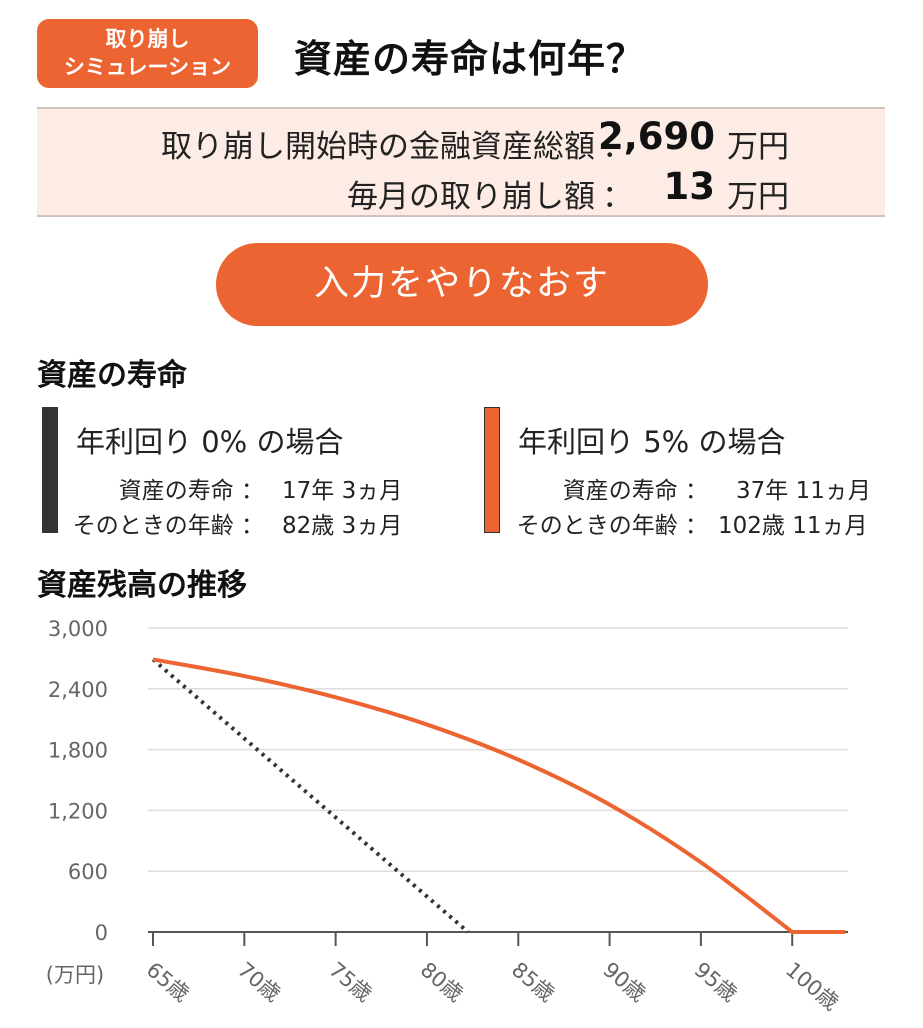 The width and height of the screenshot is (923, 1028). What do you see at coordinates (716, 981) in the screenshot?
I see `x-tick-label: 95歳` at bounding box center [716, 981].